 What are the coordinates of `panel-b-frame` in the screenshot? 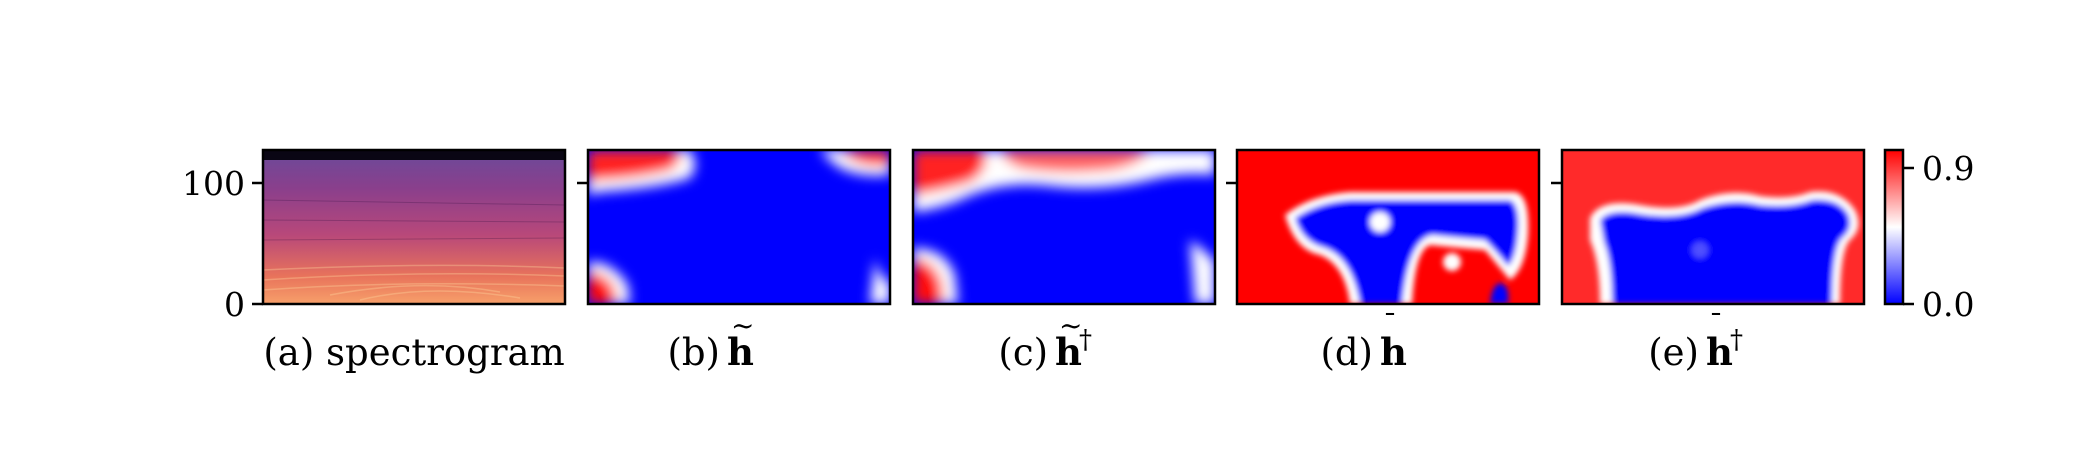 It's located at (739, 227).